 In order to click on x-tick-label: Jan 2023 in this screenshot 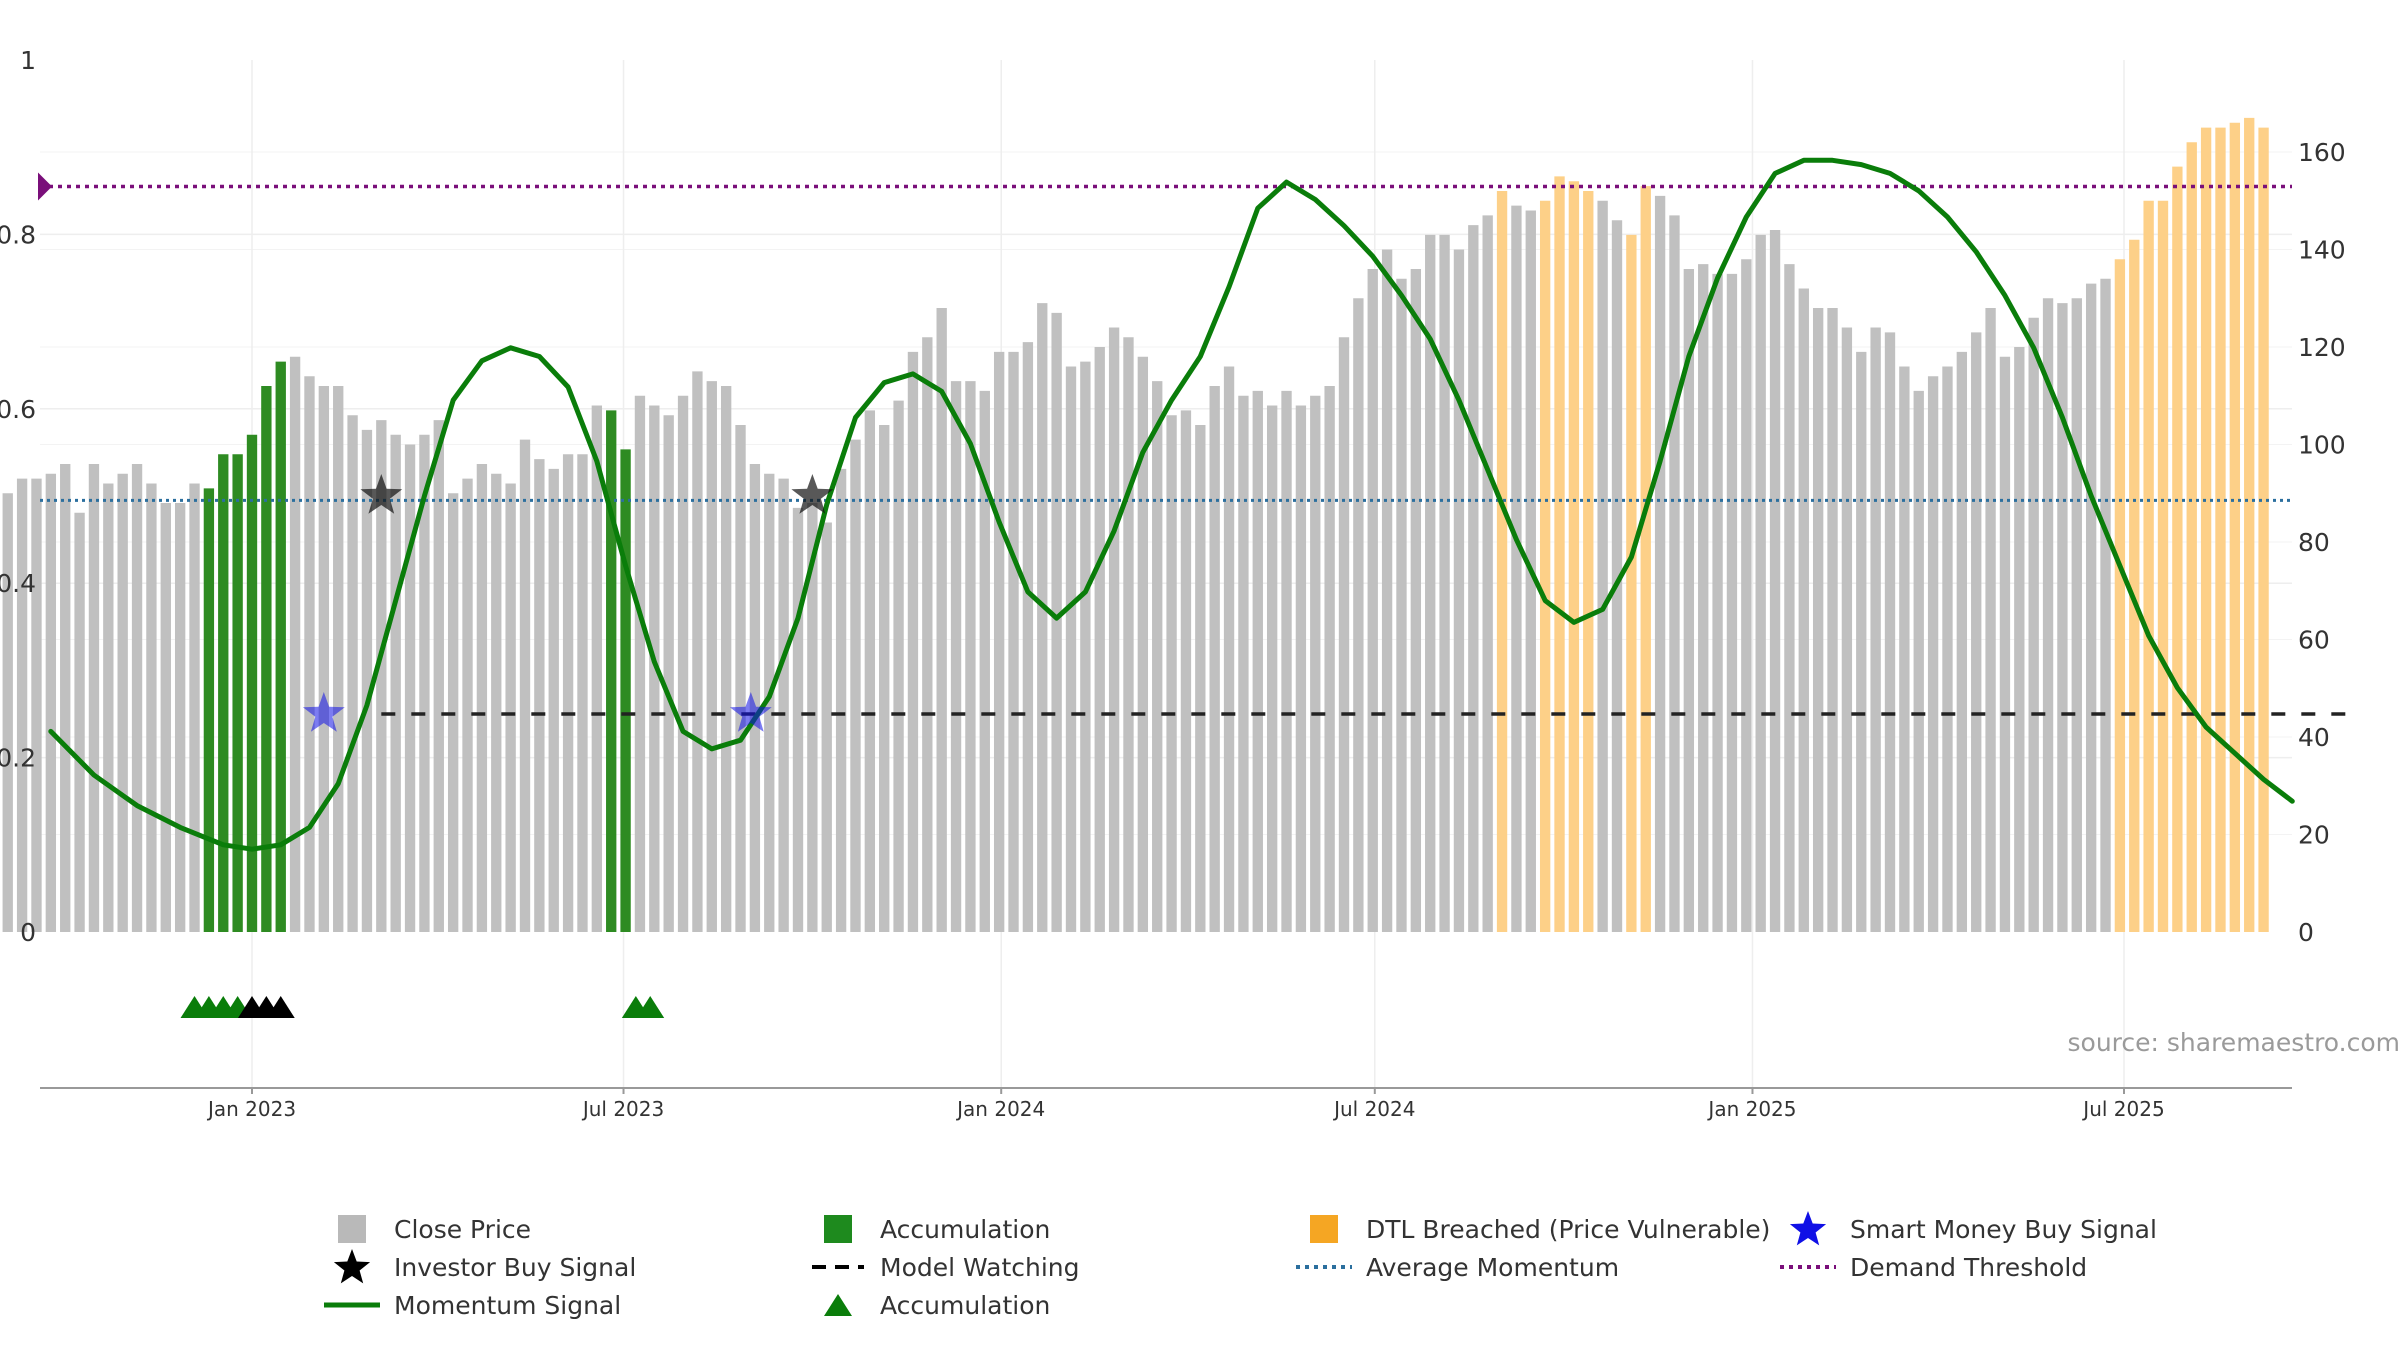, I will do `click(251, 1109)`.